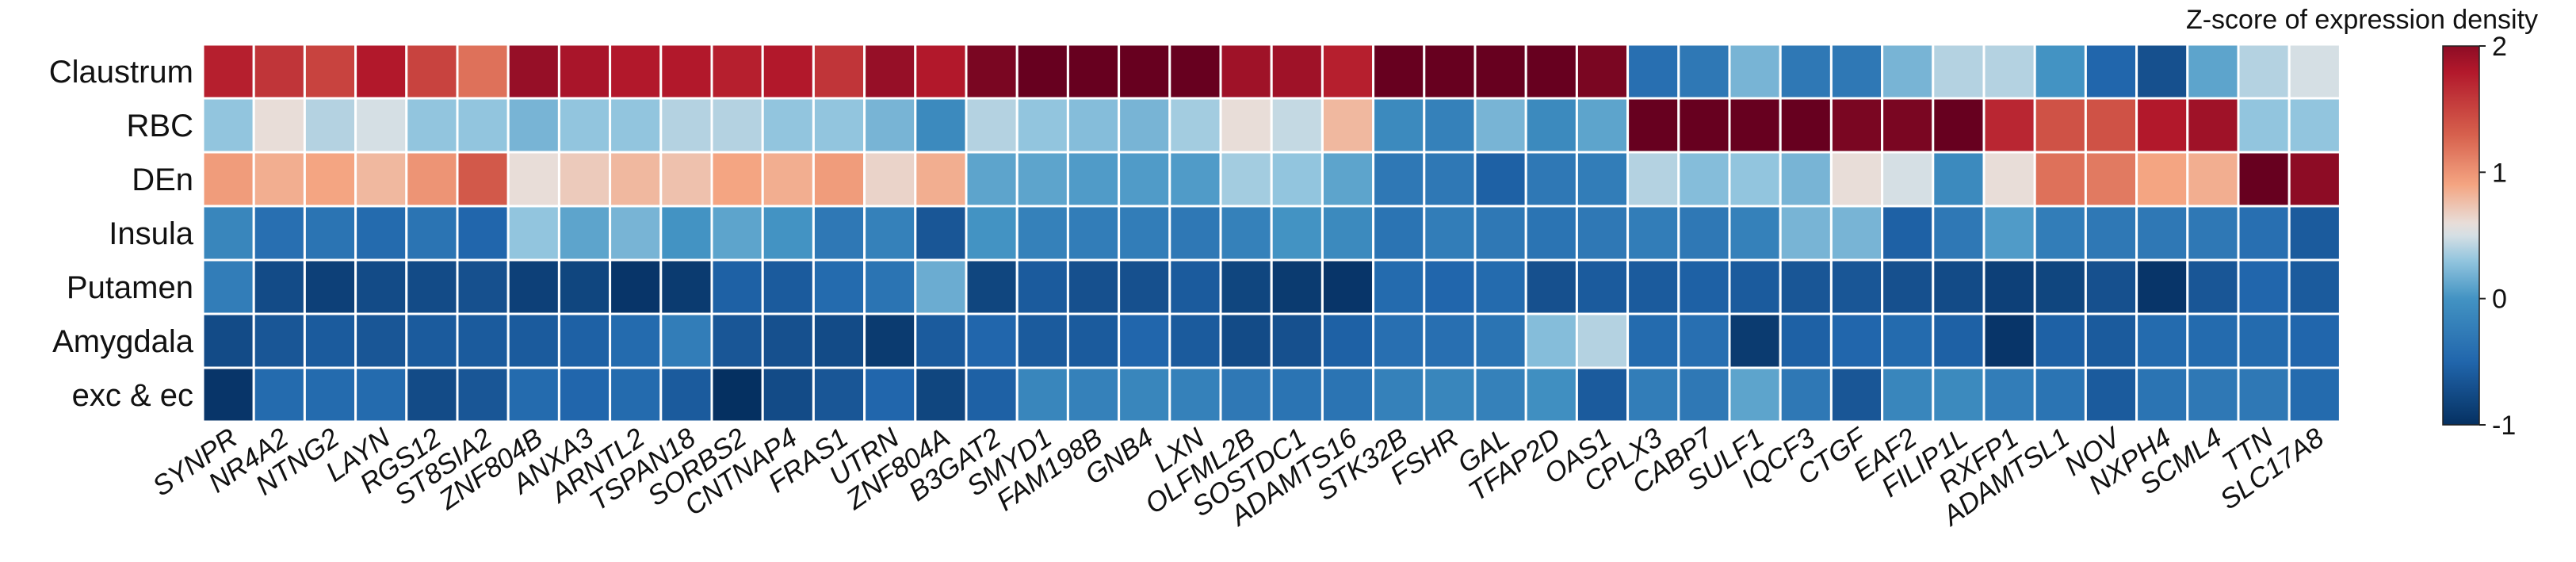 This screenshot has height=562, width=2576. What do you see at coordinates (123, 341) in the screenshot?
I see `row-label: Amygdala` at bounding box center [123, 341].